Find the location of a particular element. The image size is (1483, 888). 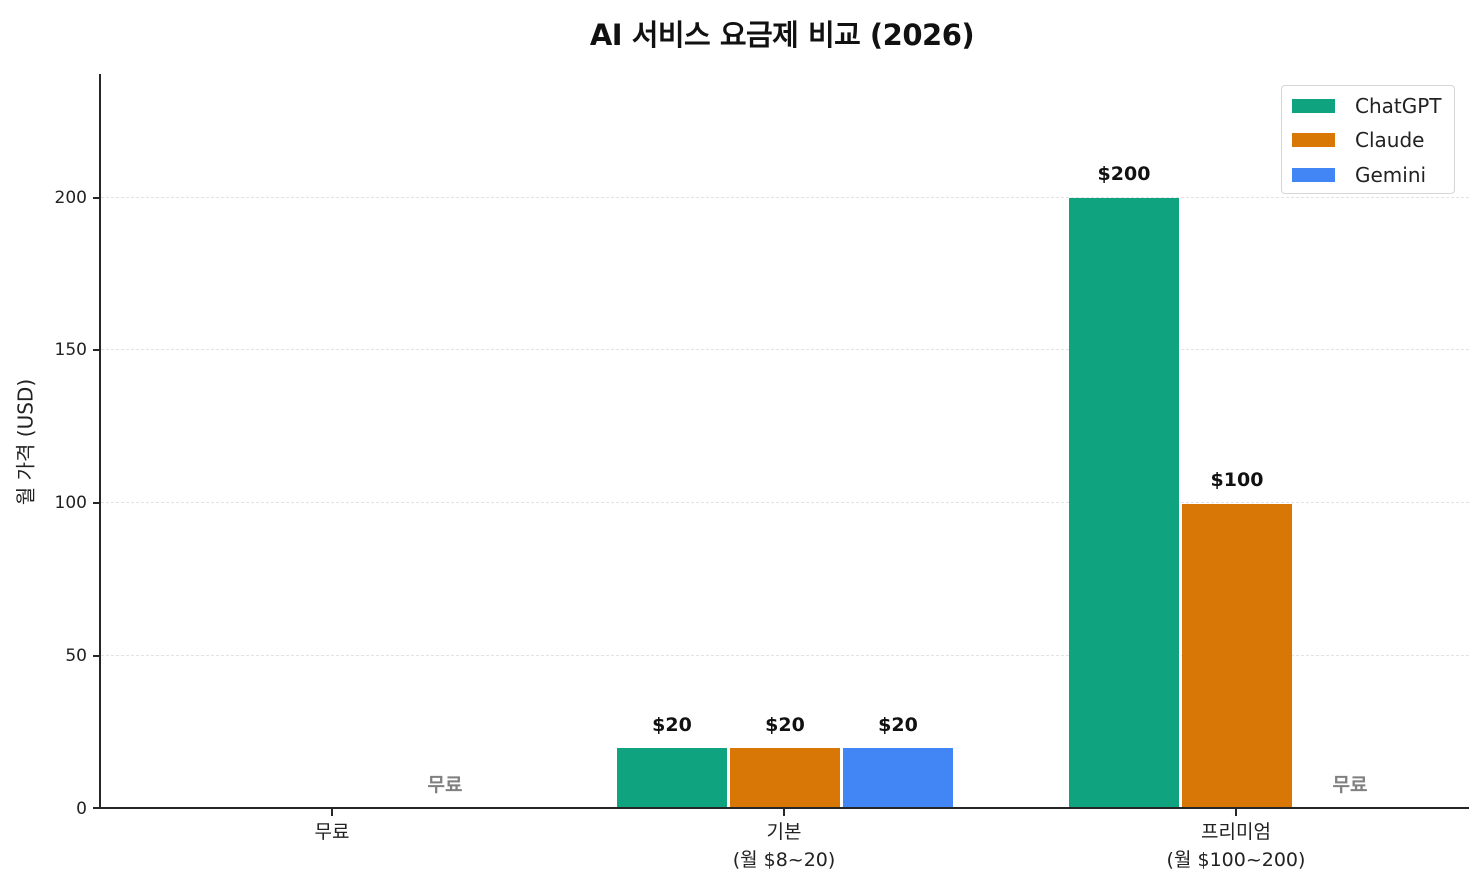

x-axis-line is located at coordinates (784, 808).